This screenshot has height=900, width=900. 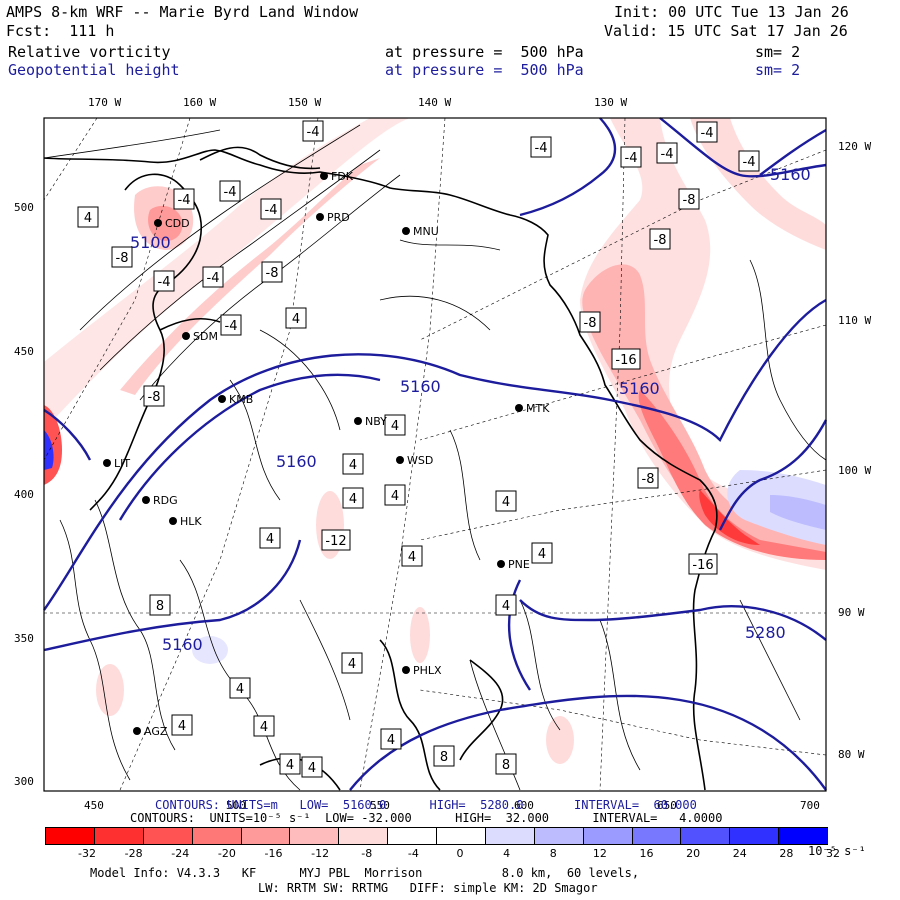 What do you see at coordinates (24, 494) in the screenshot?
I see `left-axis-label: 400` at bounding box center [24, 494].